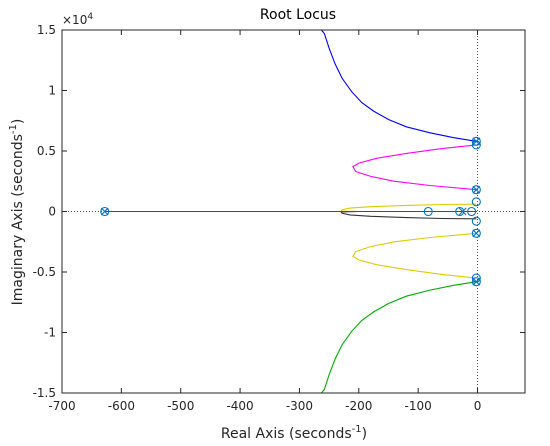  Describe the element at coordinates (299, 406) in the screenshot. I see `x-tick-label: -300` at that location.